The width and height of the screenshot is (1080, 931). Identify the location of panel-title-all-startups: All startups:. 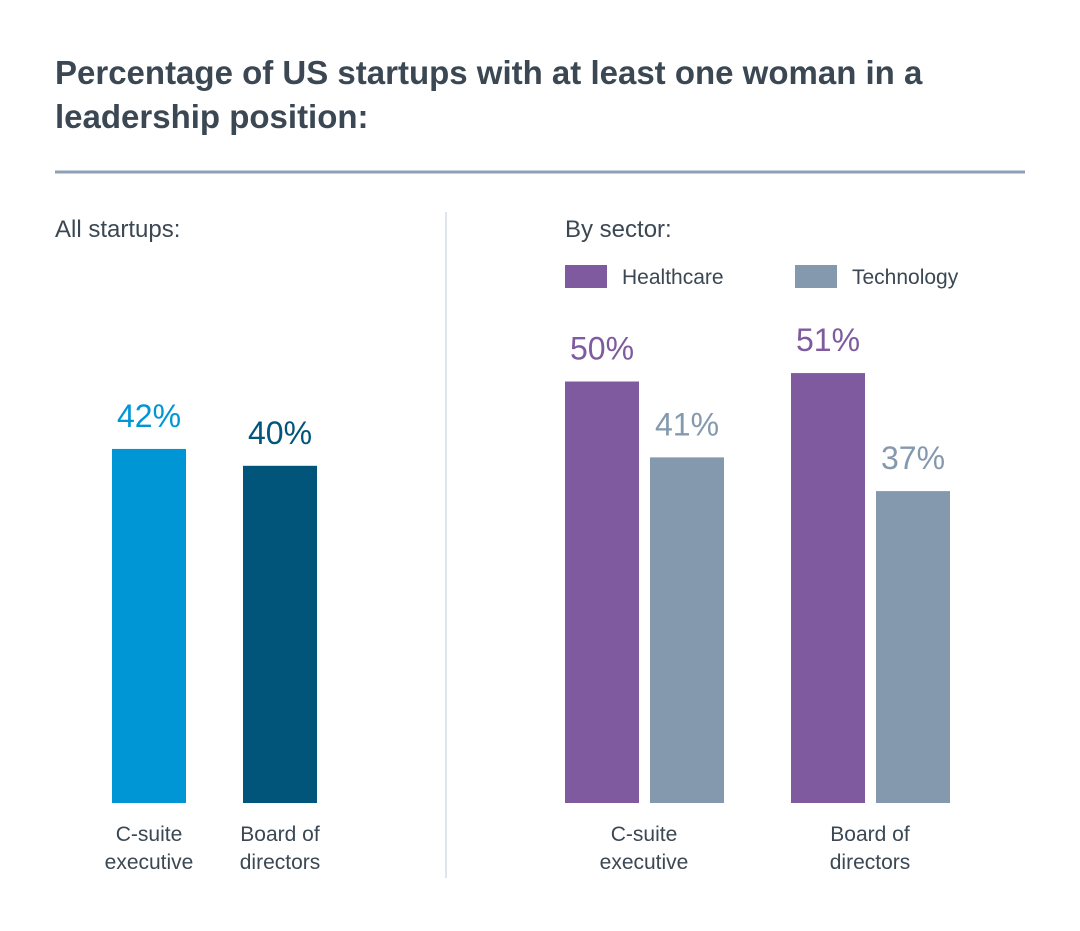
(117, 229).